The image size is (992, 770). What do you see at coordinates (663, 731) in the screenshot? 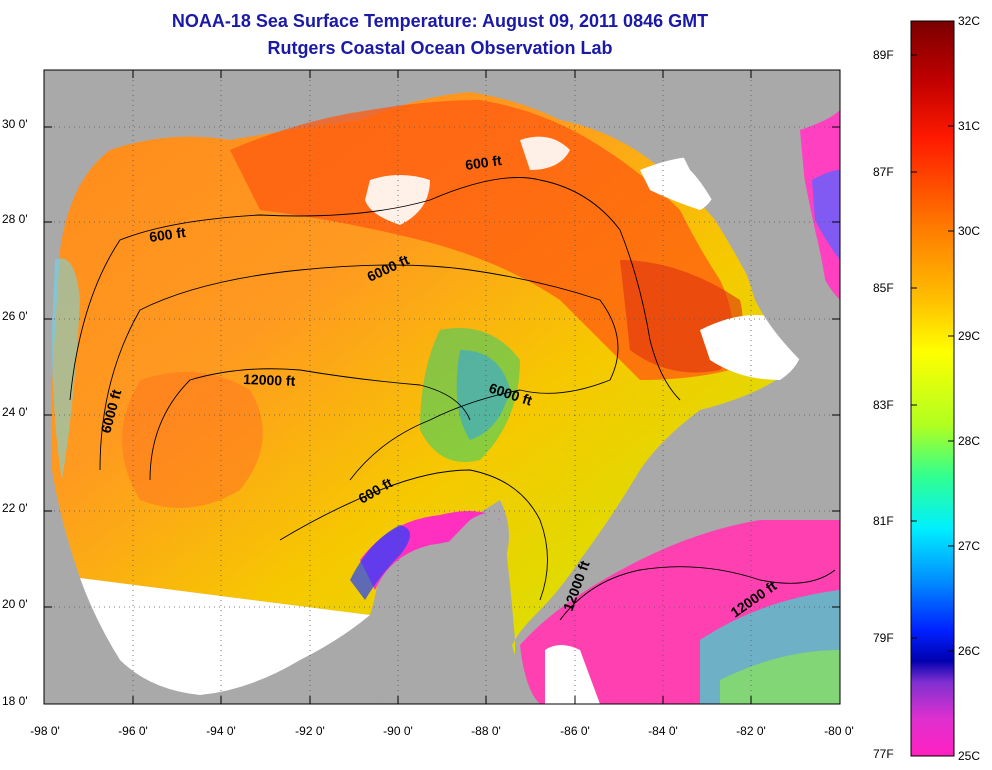
I see `lon-label-84: -84 0'` at bounding box center [663, 731].